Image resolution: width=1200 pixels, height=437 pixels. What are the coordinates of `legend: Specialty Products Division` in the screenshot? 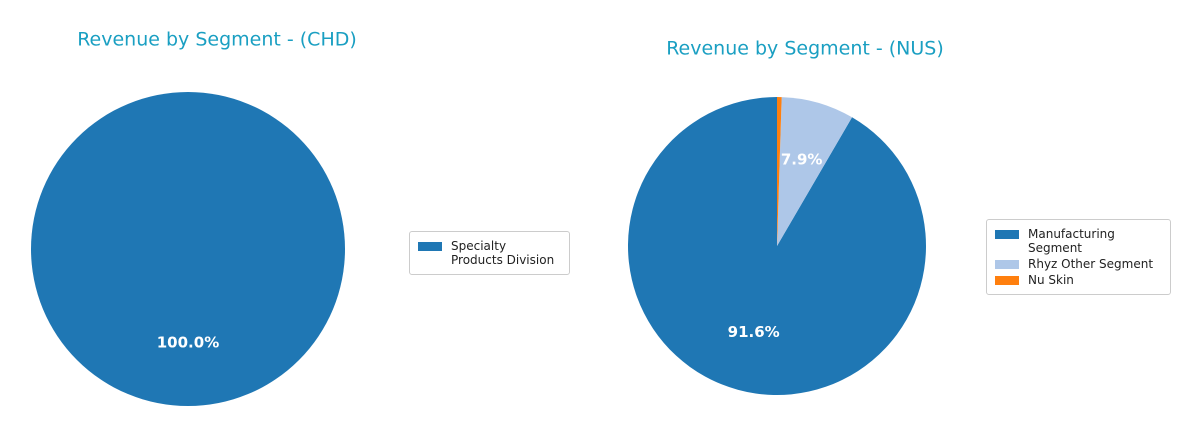 It's located at (489, 253).